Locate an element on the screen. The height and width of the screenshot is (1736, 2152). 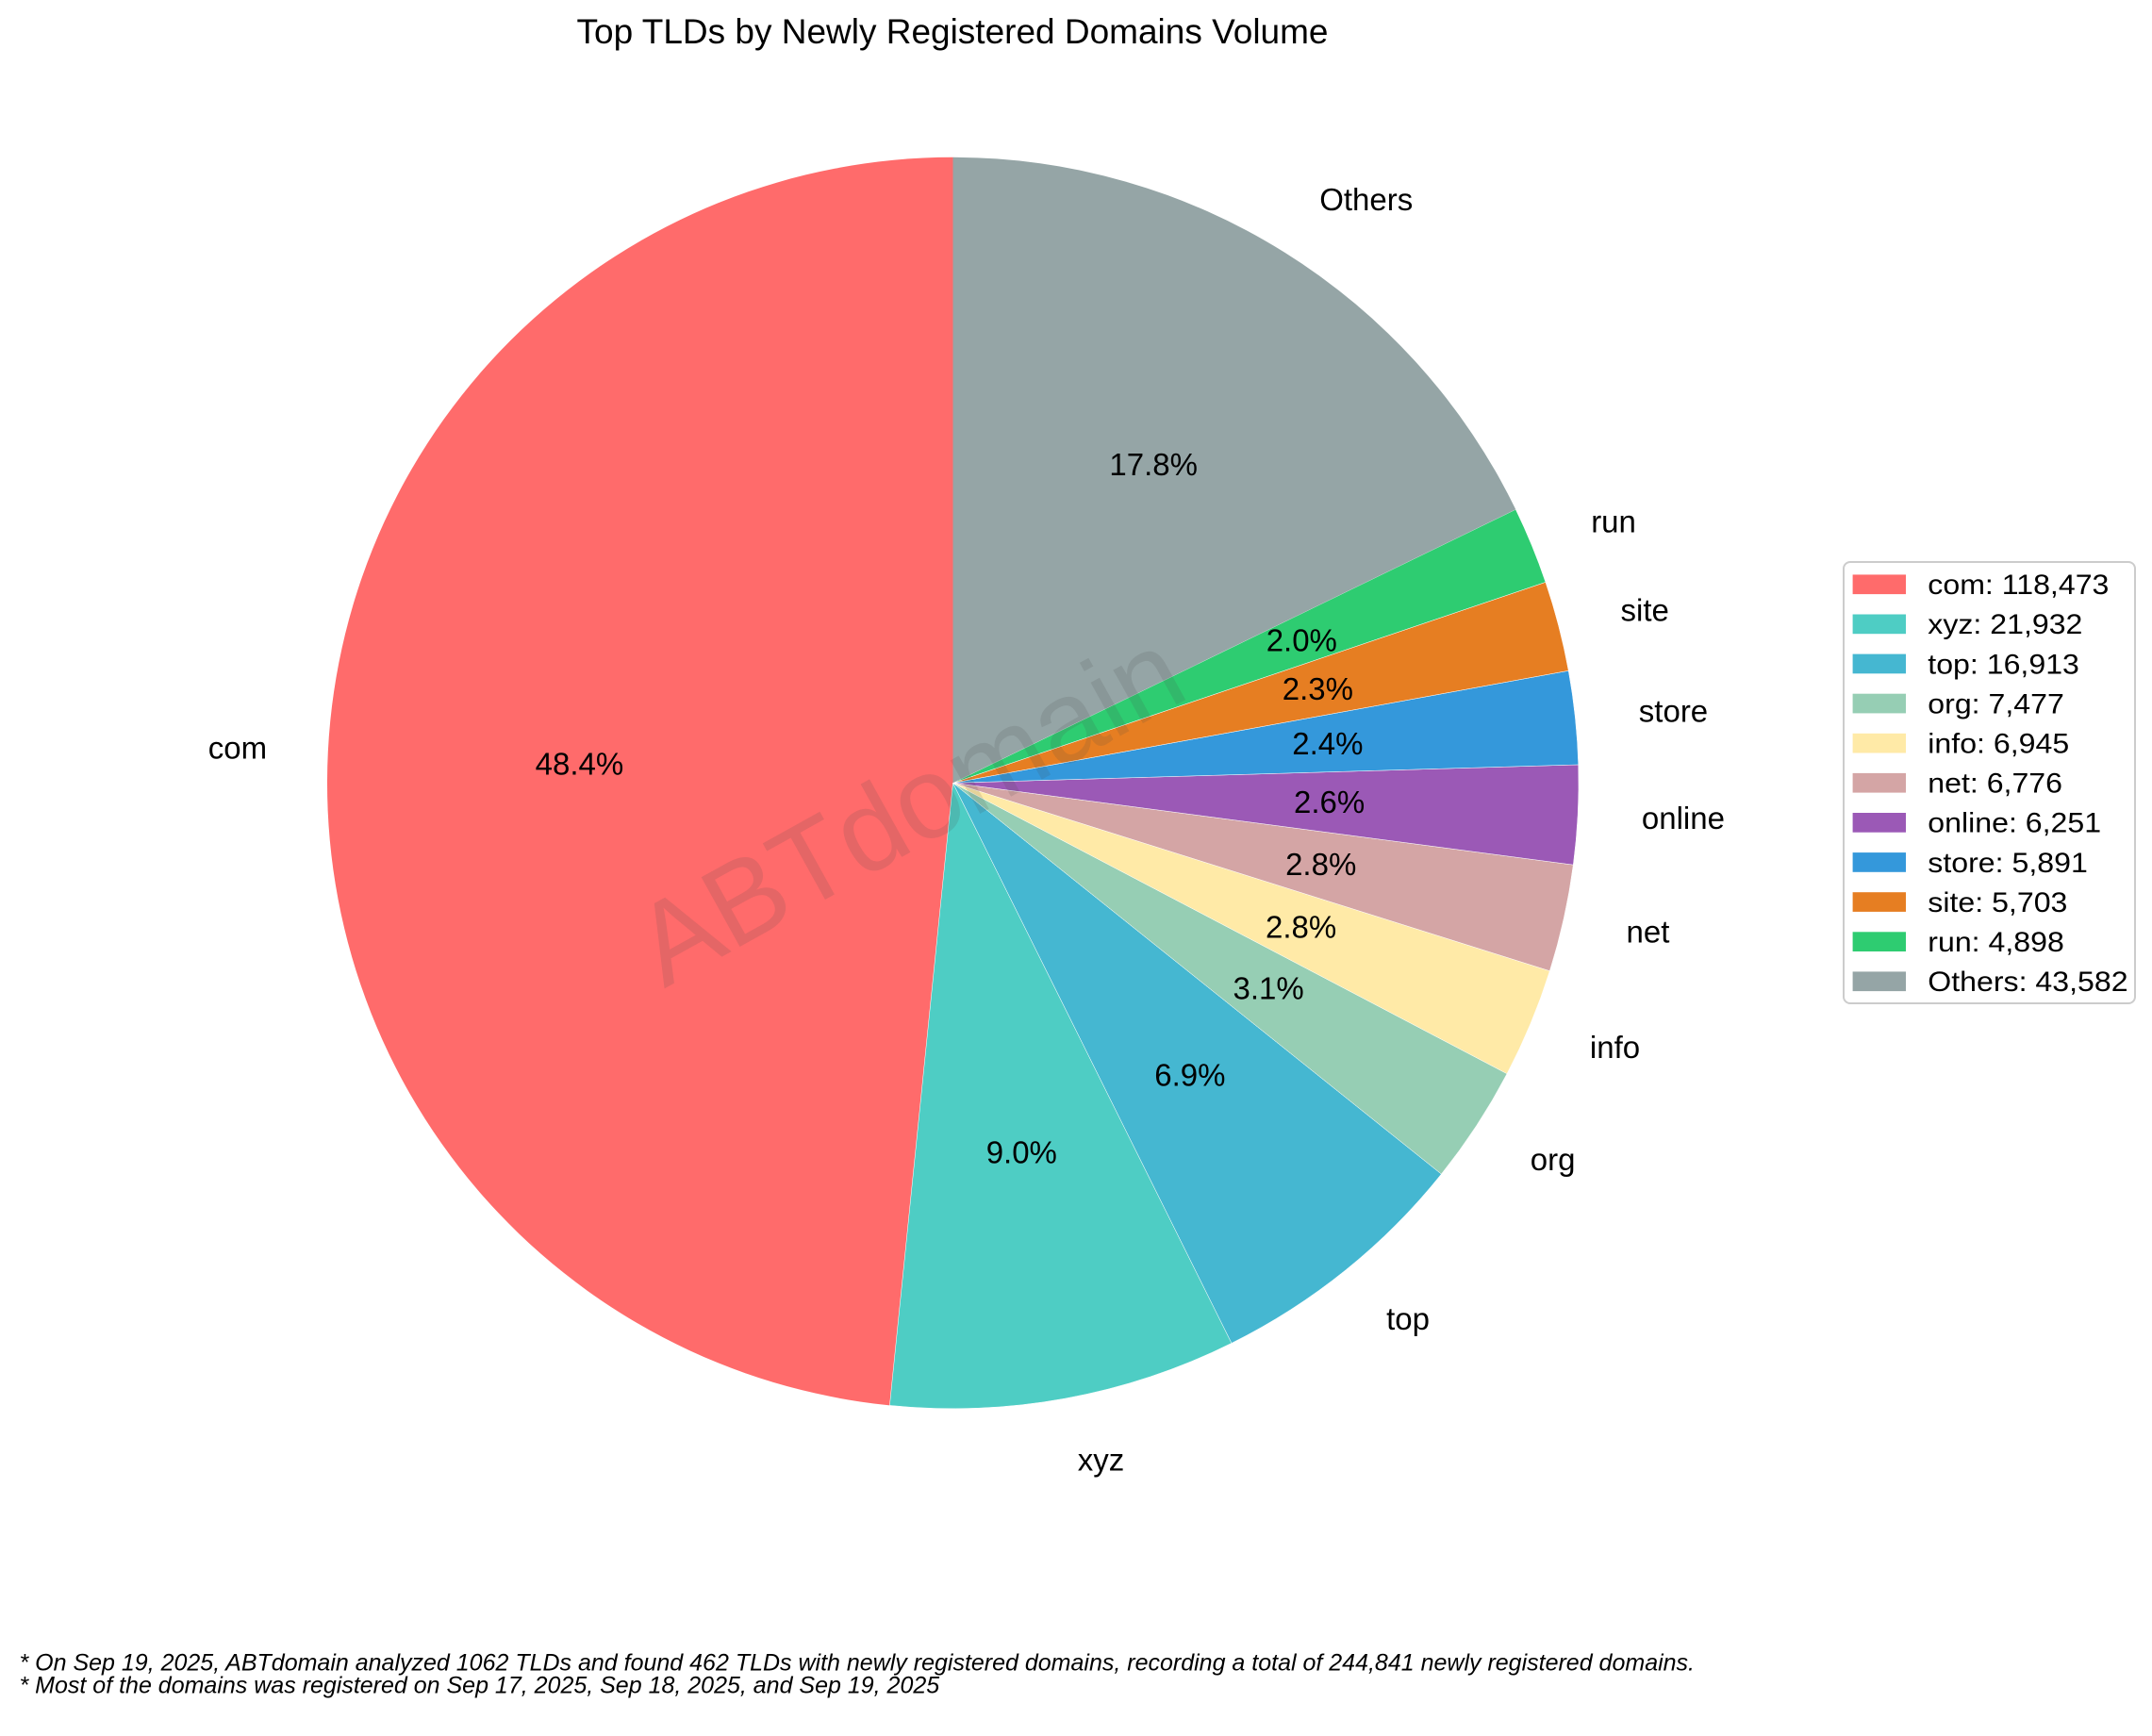
svg-text: 2.3% is located at coordinates (1318, 688).